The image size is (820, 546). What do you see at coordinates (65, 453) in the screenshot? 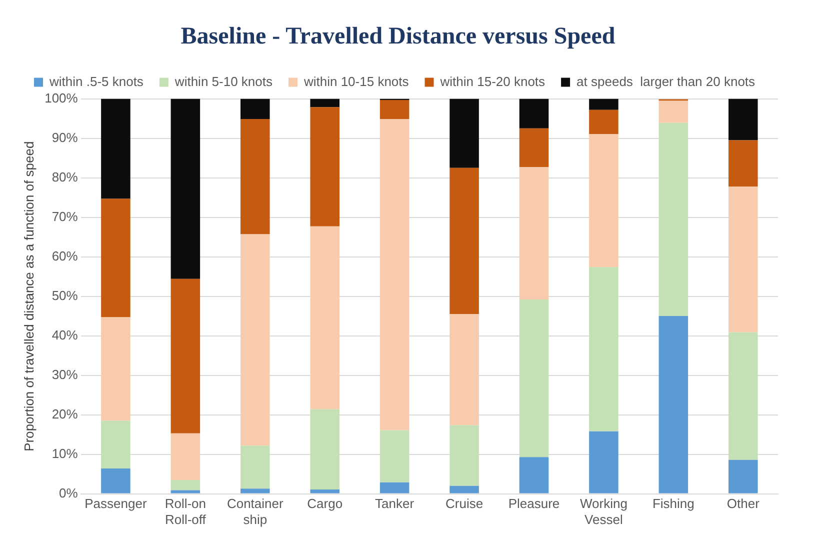
I see `y-tick-label: 10%` at bounding box center [65, 453].